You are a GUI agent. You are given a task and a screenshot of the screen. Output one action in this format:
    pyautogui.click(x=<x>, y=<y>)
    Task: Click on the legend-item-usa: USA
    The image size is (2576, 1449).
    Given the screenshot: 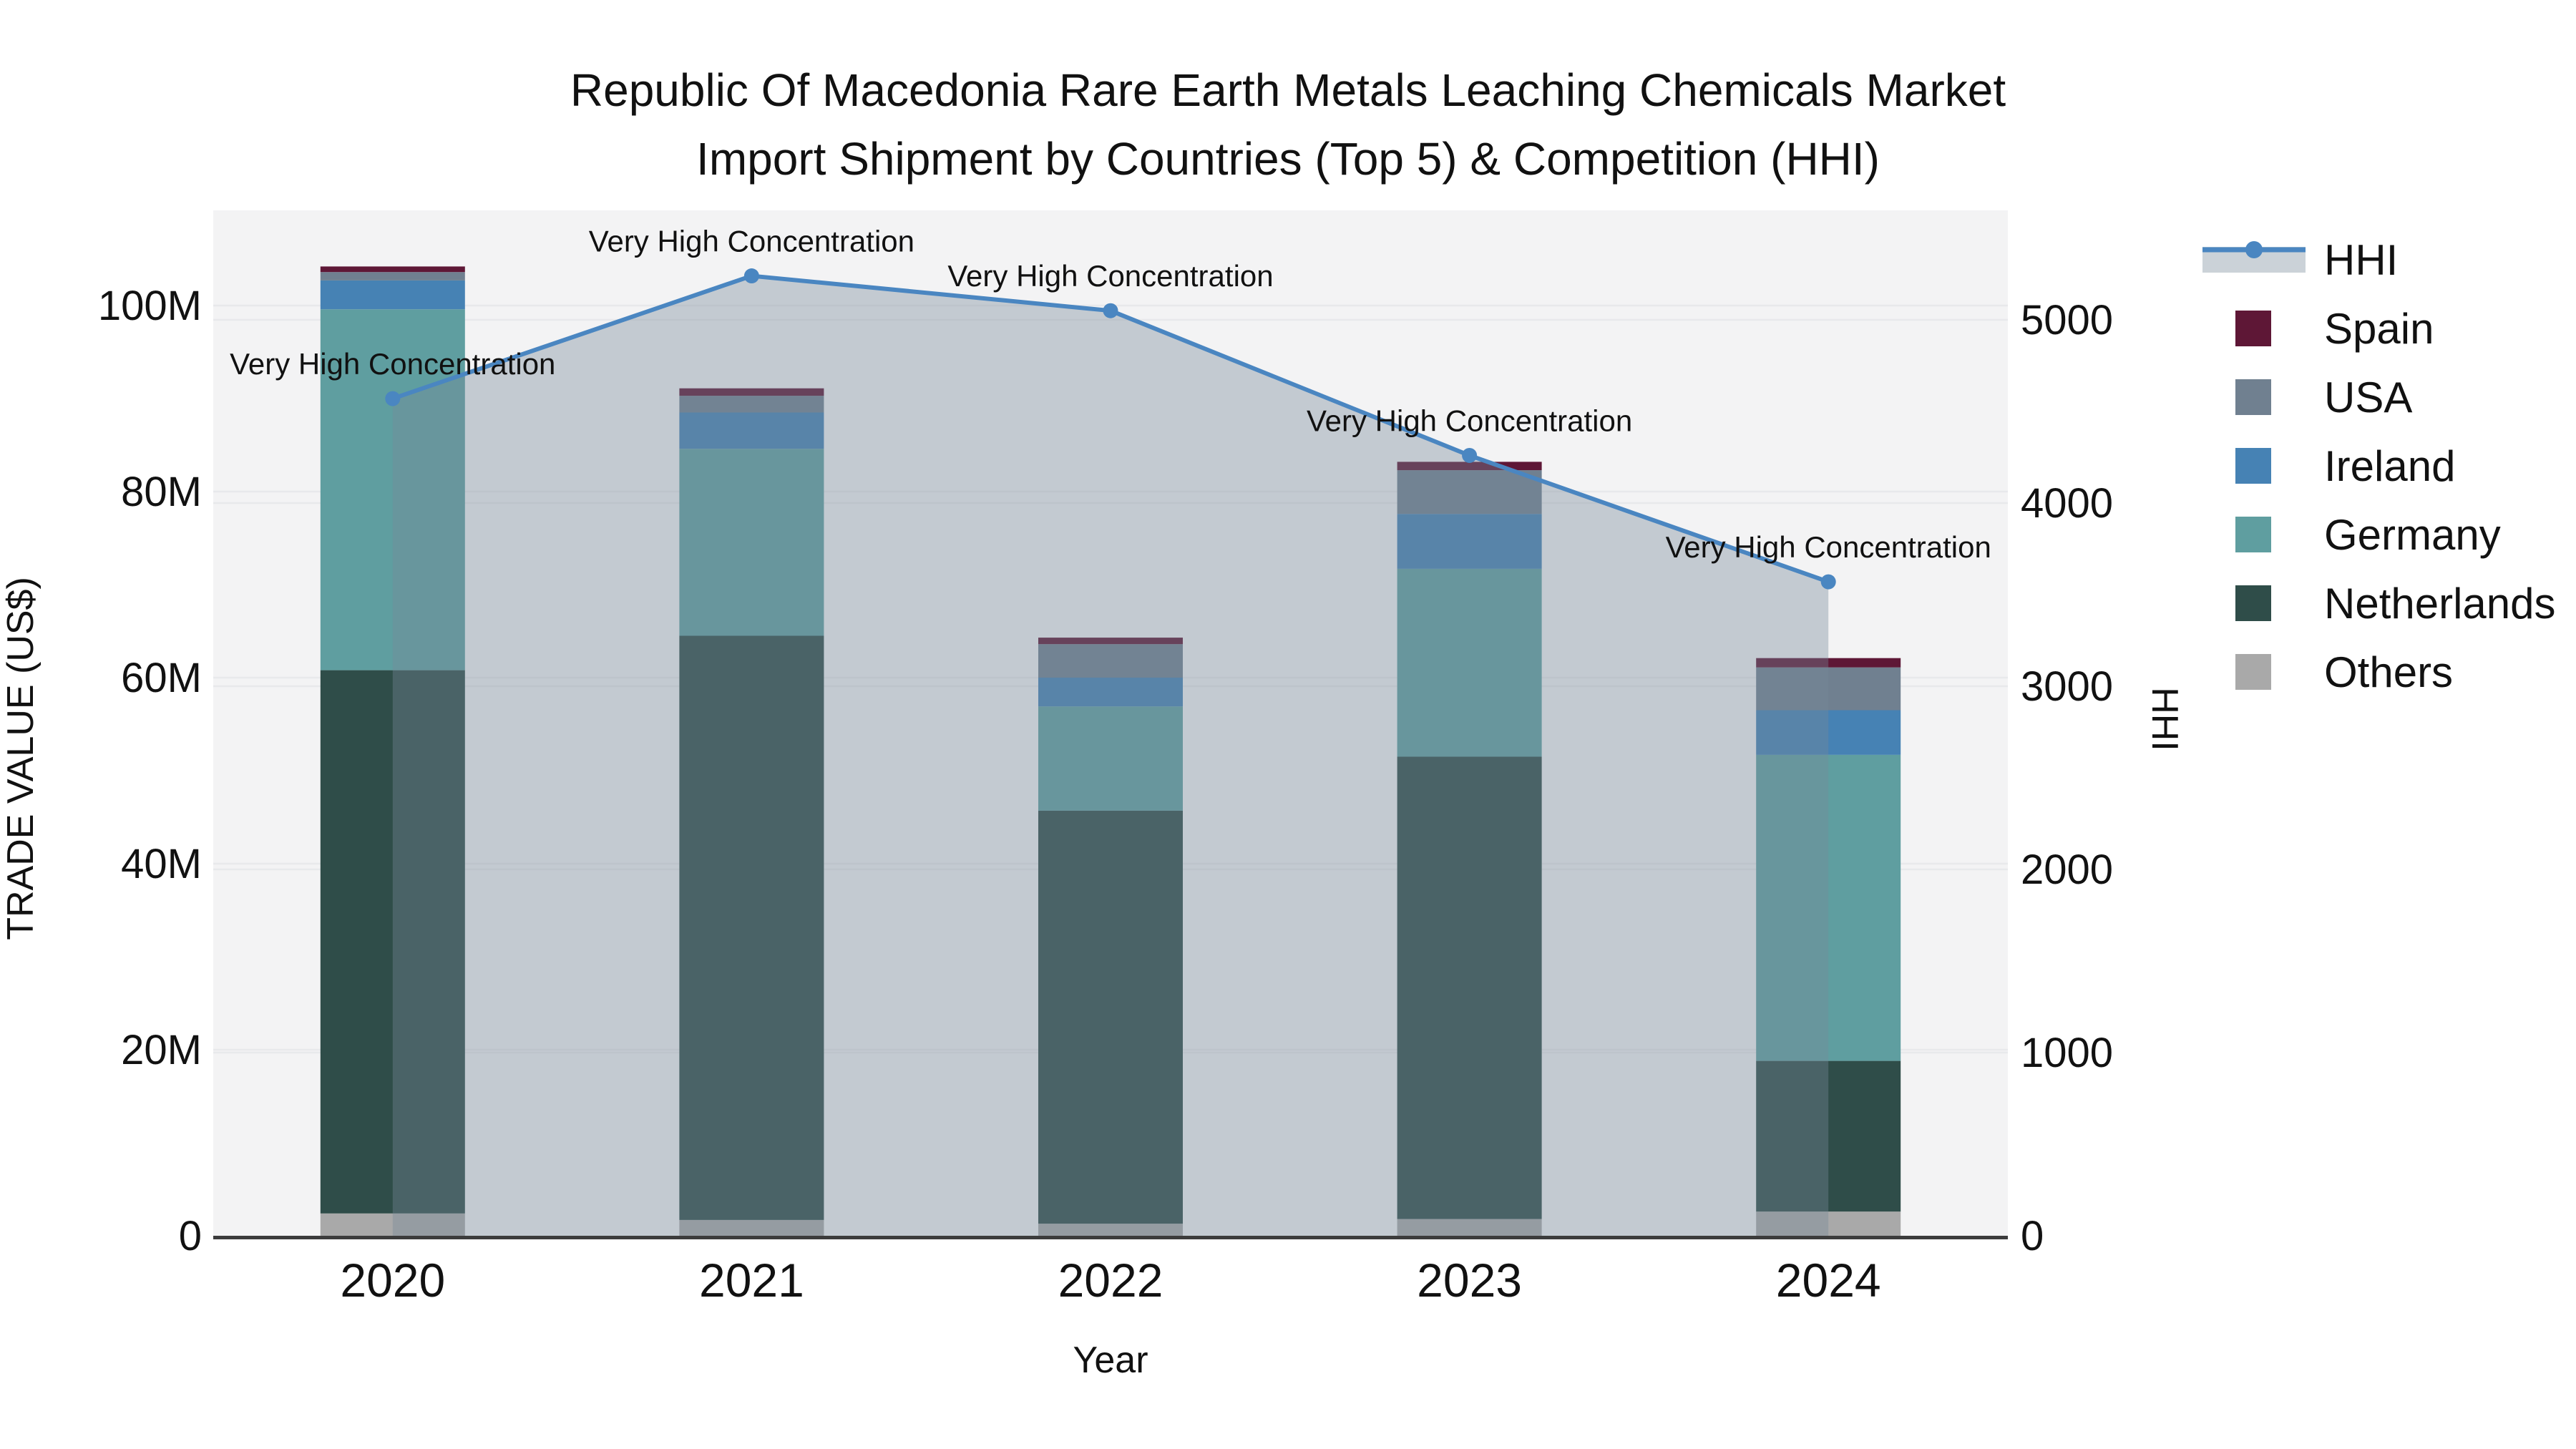 What is the action you would take?
    pyautogui.click(x=2323, y=397)
    